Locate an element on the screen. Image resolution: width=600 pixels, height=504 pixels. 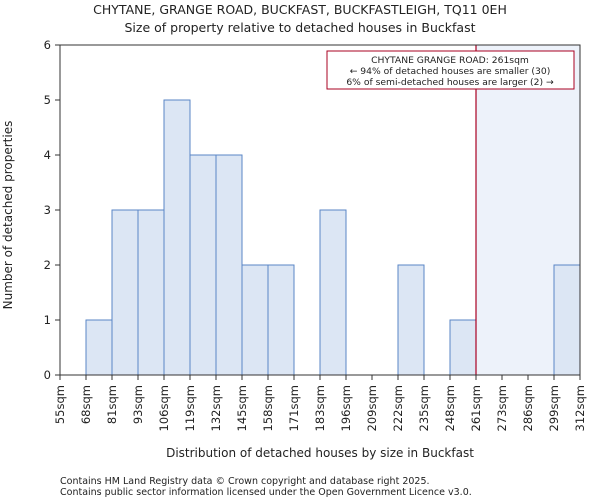
x-tick-label-196sqm: 196sqm is located at coordinates (346, 408).